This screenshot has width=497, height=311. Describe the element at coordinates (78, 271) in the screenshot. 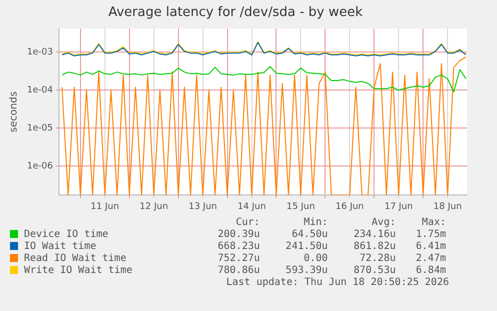

I see `legend-label: Write IO Wait time` at that location.